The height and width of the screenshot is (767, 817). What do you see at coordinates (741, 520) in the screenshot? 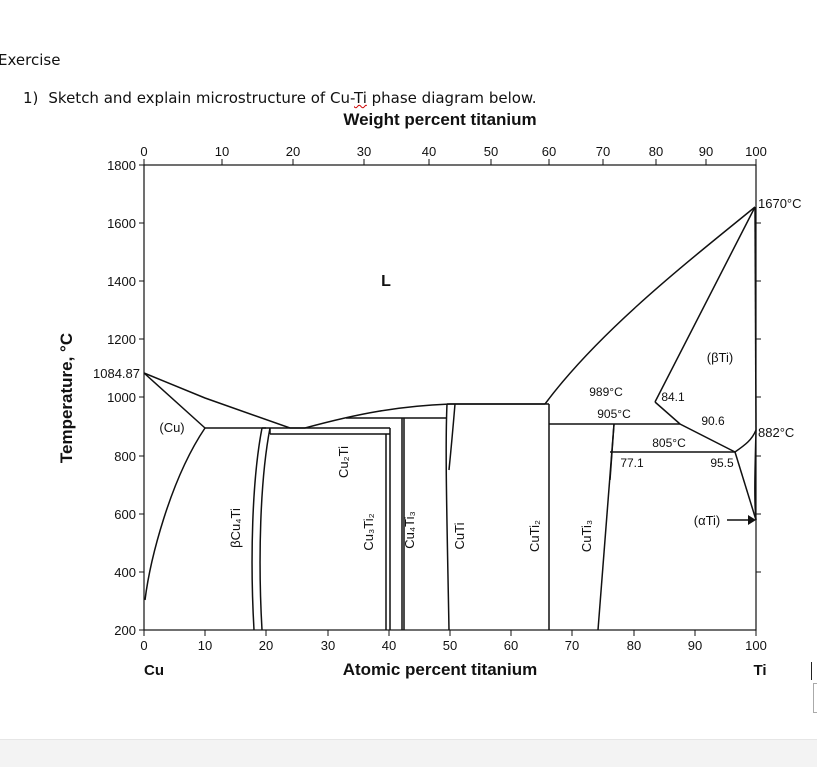
I see `alpha-ti-arrow` at bounding box center [741, 520].